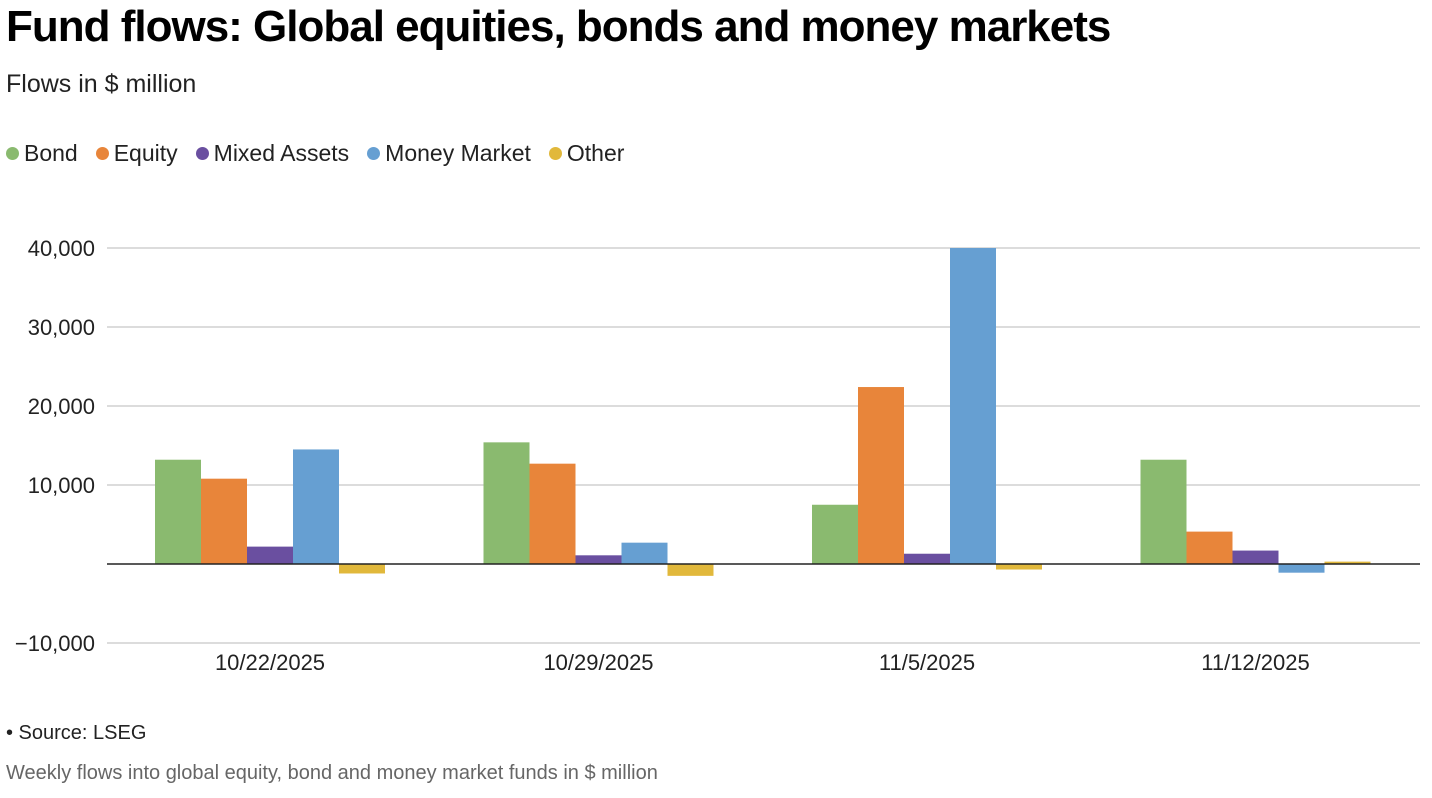 The image size is (1432, 798). What do you see at coordinates (55, 643) in the screenshot?
I see `y-tick-label: −10,000` at bounding box center [55, 643].